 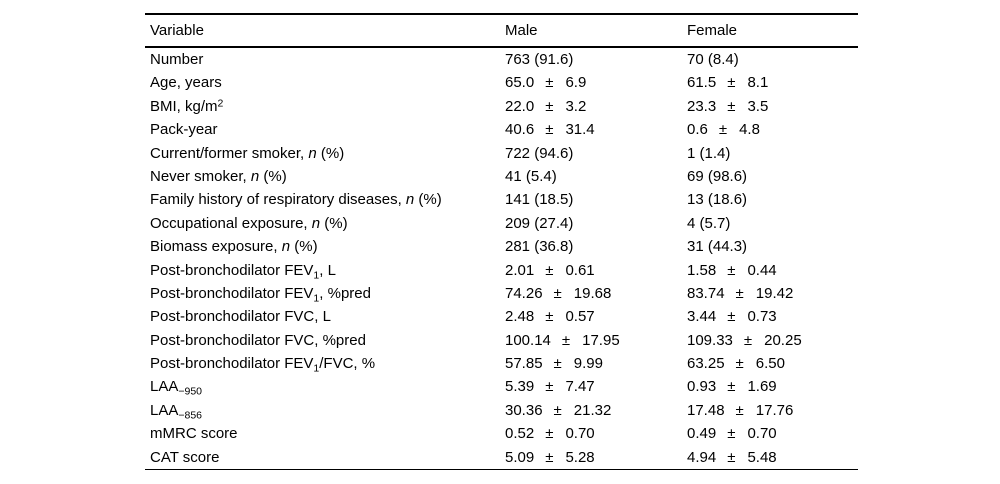 I want to click on female-value-cell: 63.25 ±6.50, so click(x=770, y=363).